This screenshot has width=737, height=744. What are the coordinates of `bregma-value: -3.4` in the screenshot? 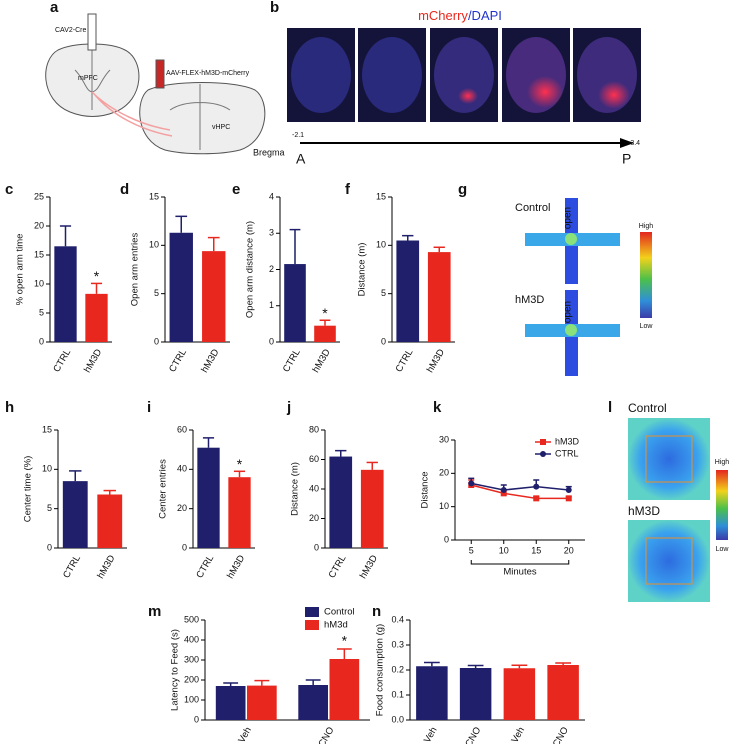 It's located at (634, 143).